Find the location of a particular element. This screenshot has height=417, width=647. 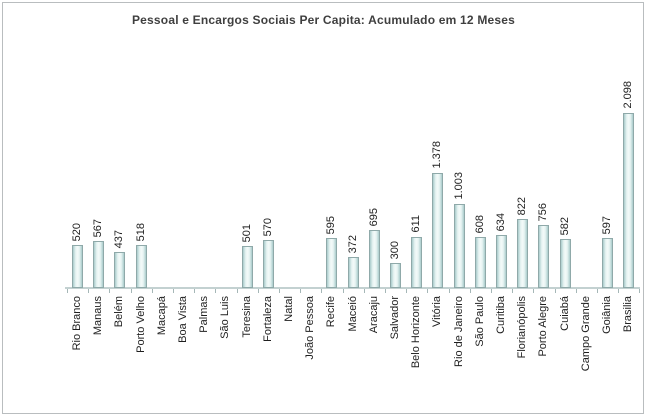

x-axis-label: Aracaju is located at coordinates (373, 315).